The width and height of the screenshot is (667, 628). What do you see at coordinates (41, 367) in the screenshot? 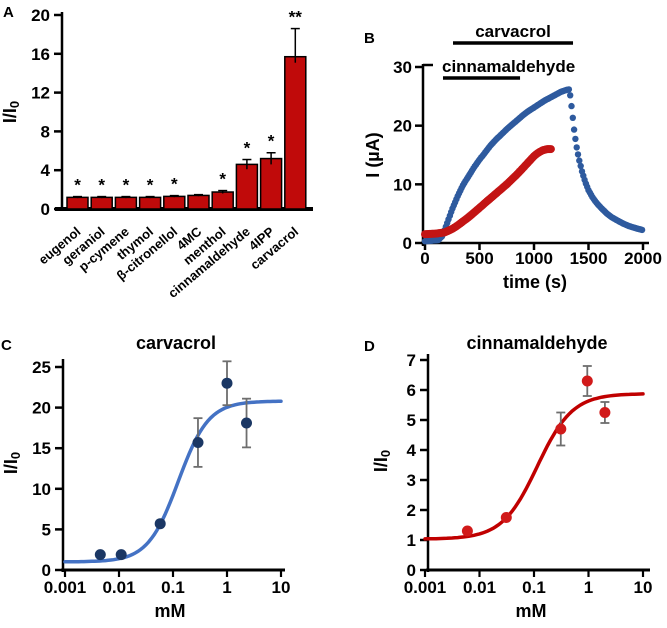
I see `y-tick-label: 25` at bounding box center [41, 367].